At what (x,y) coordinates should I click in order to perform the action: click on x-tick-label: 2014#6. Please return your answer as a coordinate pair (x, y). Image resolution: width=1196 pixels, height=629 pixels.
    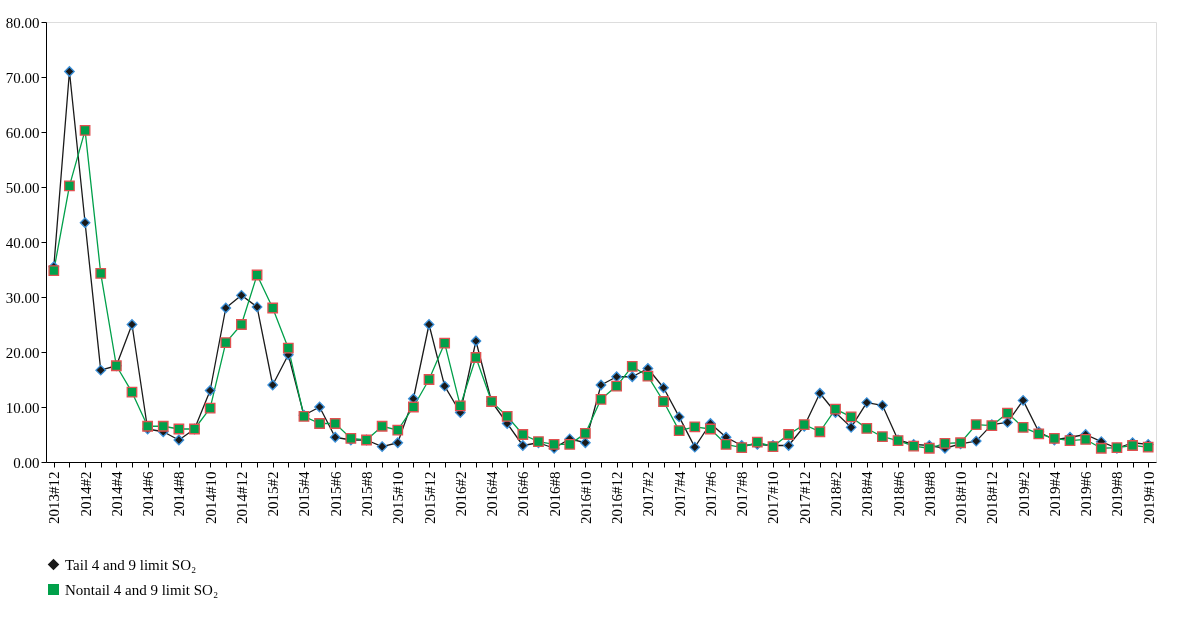
    Looking at the image, I should click on (148, 494).